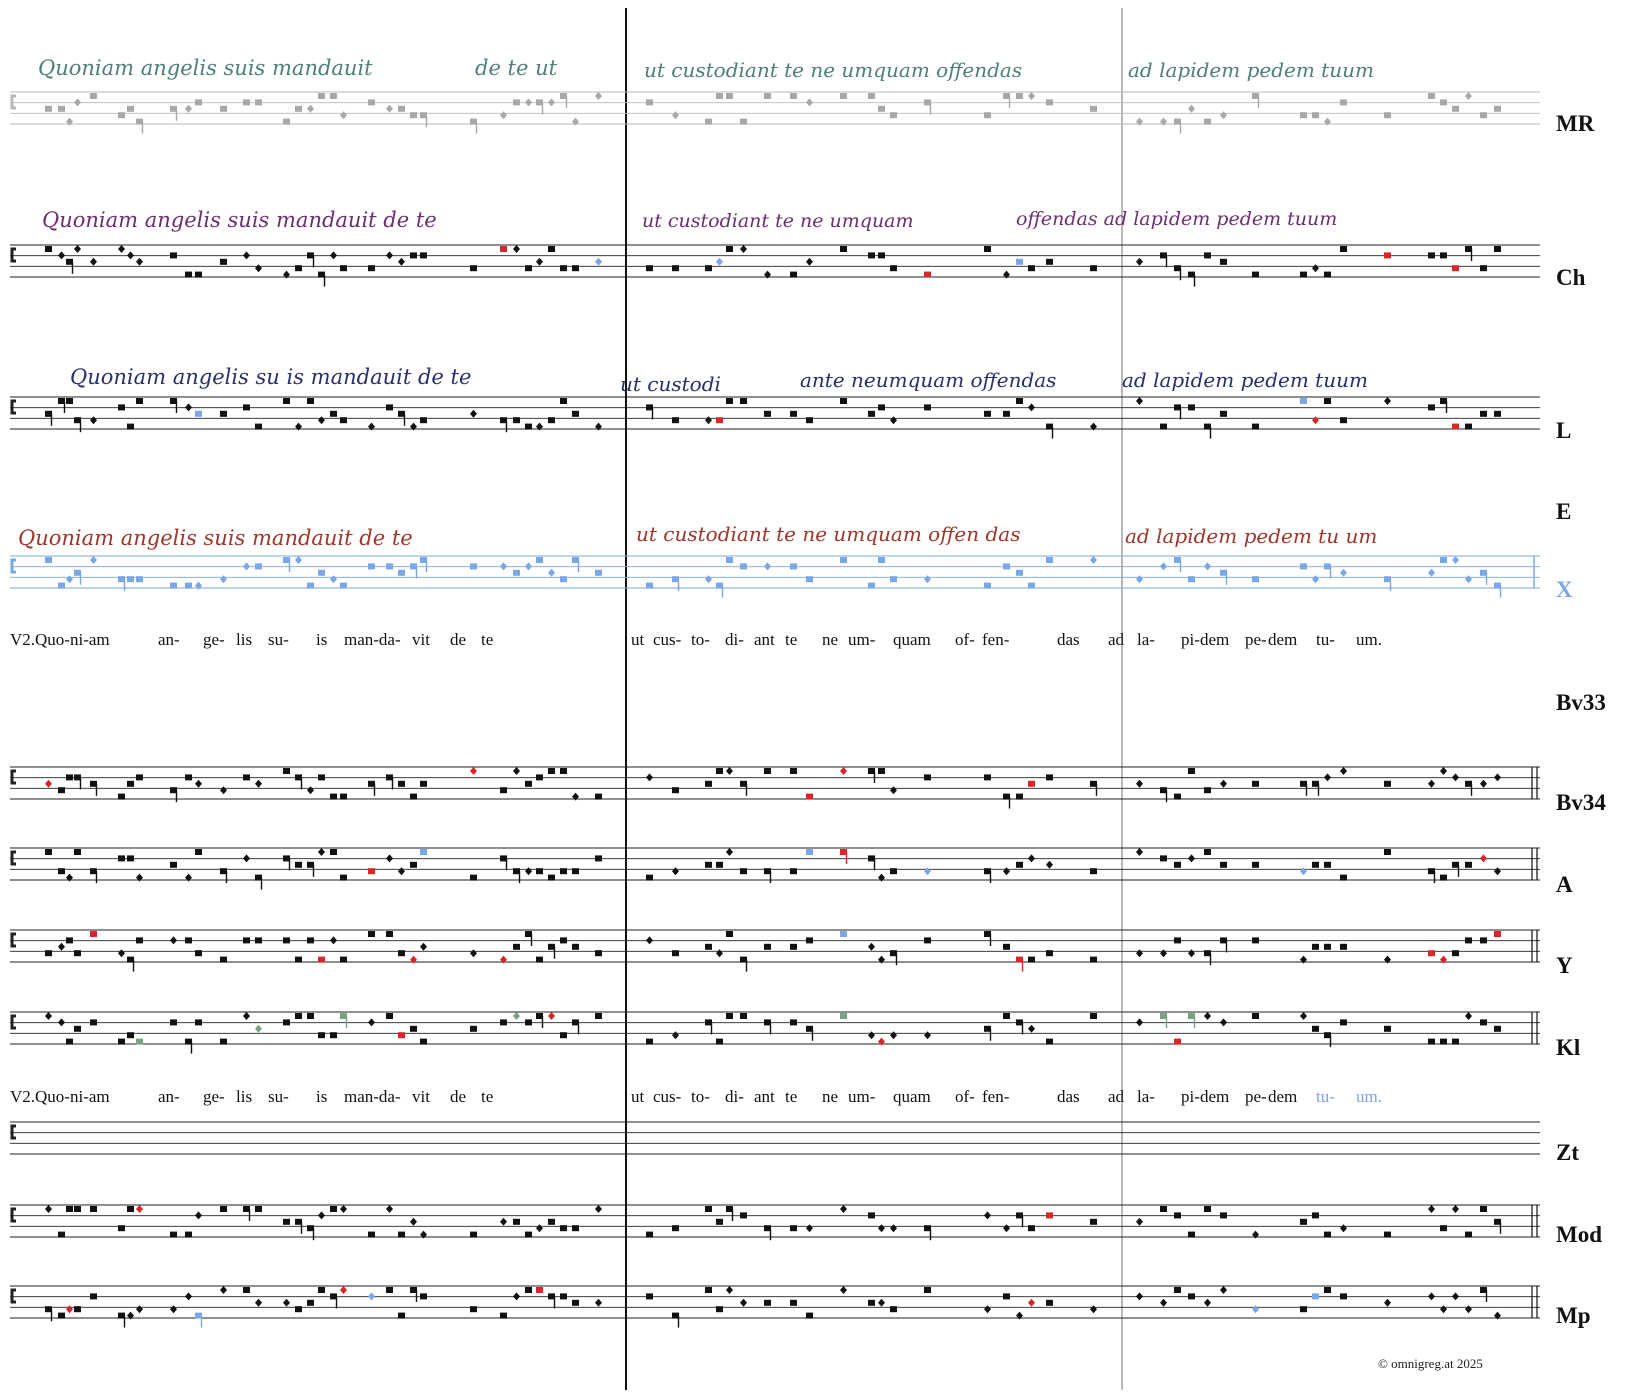  What do you see at coordinates (734, 639) in the screenshot?
I see `lyric-syllable: di-` at bounding box center [734, 639].